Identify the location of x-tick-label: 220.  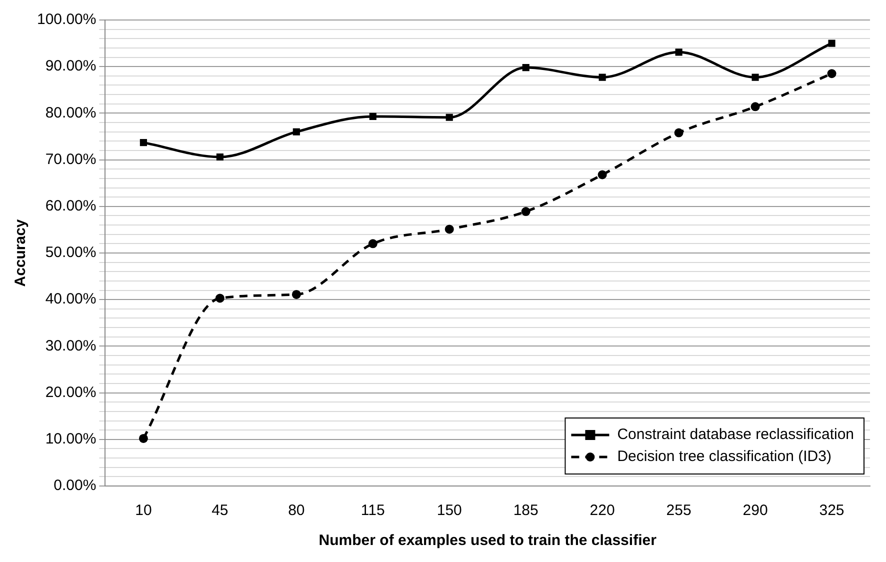
(602, 511).